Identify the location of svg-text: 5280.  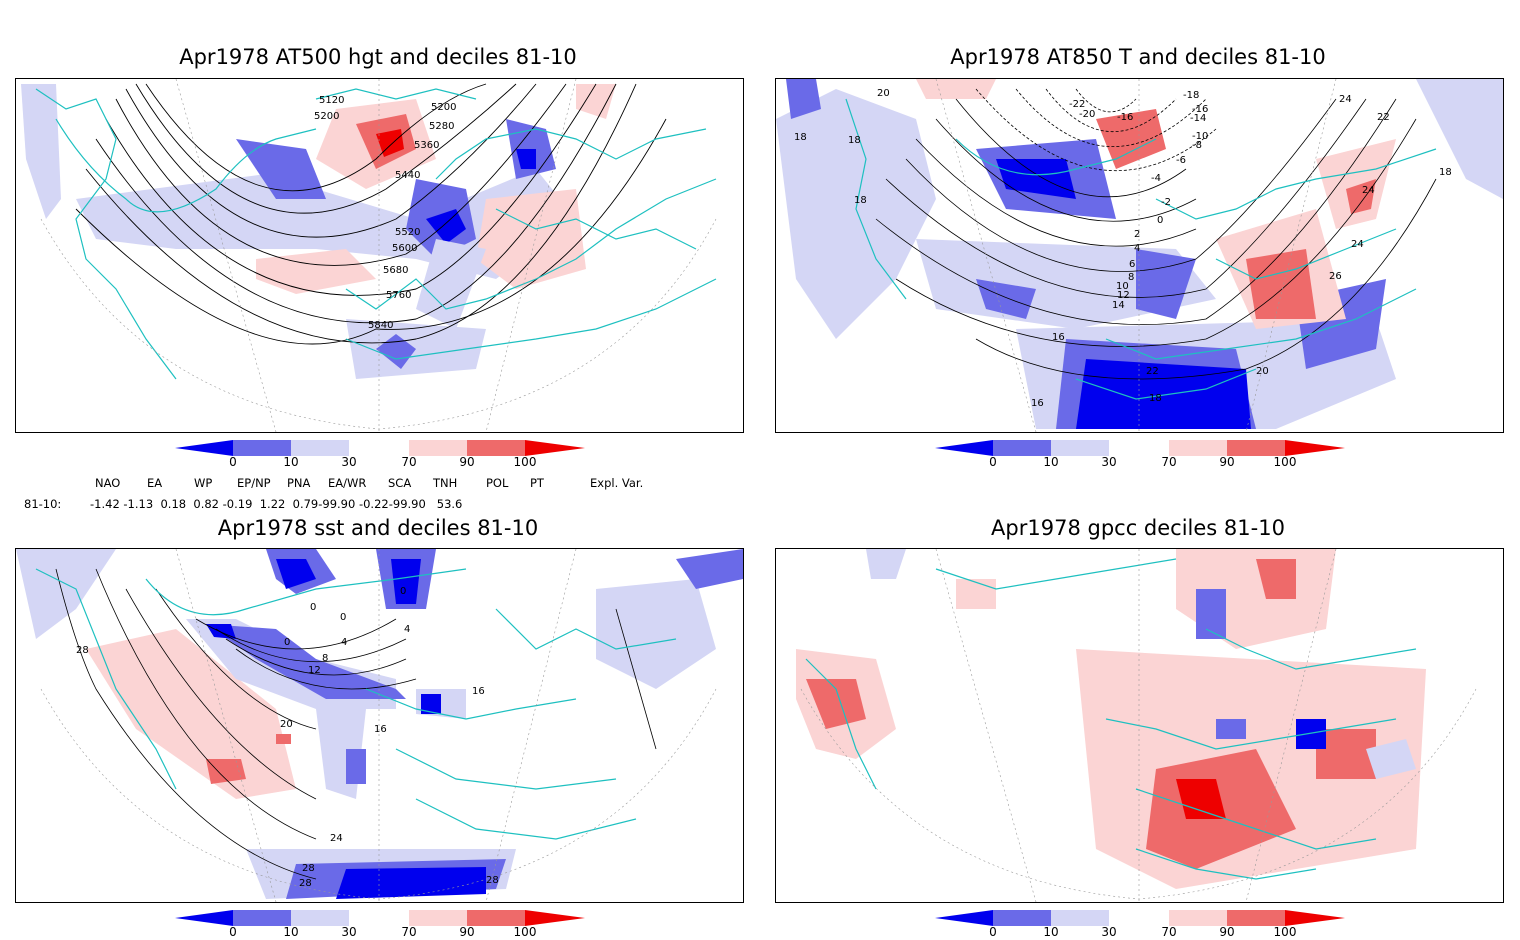
(441, 126).